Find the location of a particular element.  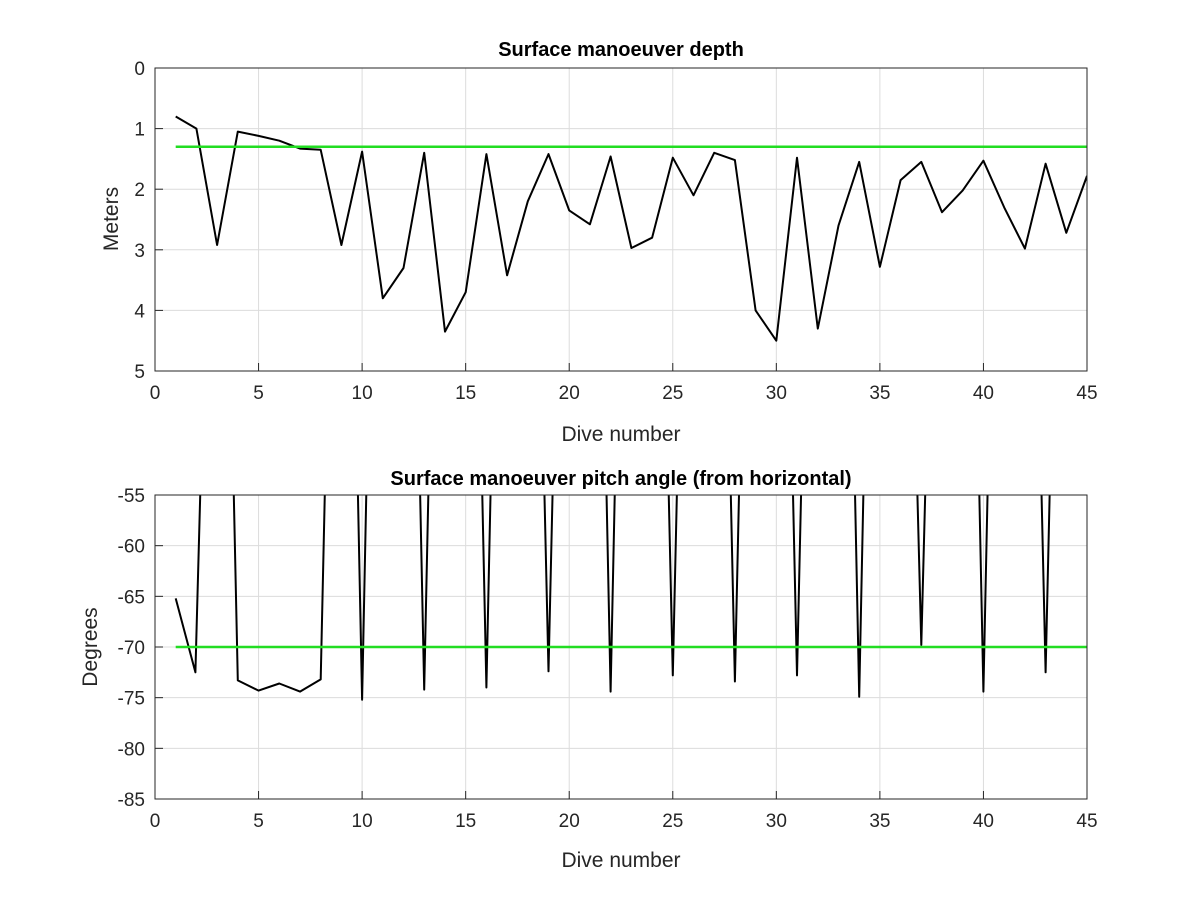

depth-x-tick-label: 5 is located at coordinates (258, 393).